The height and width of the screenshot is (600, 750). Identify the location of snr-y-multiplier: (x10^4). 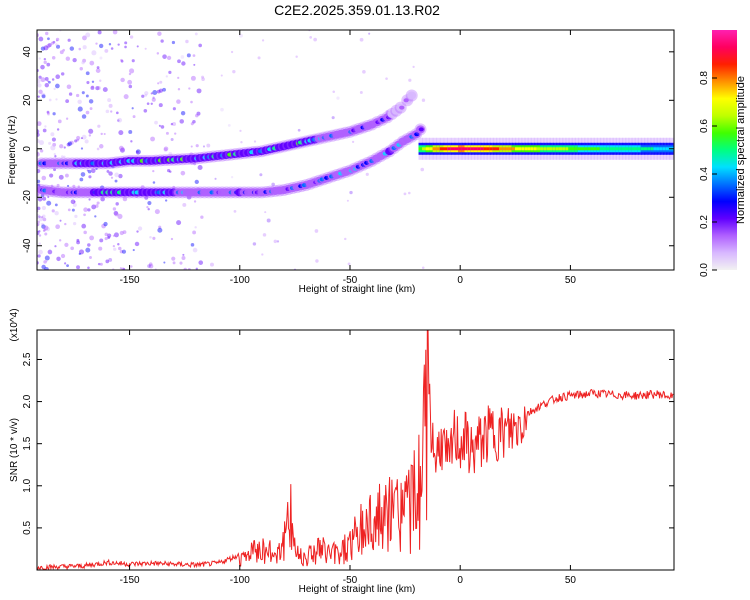
(14, 324).